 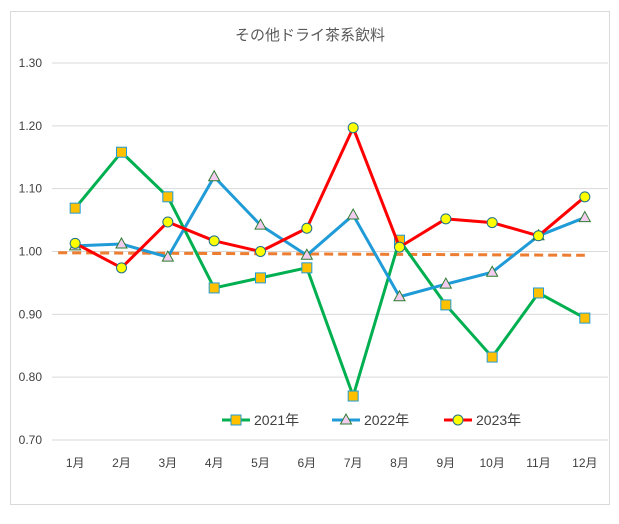 I want to click on legend-label: 2023年, so click(x=498, y=420).